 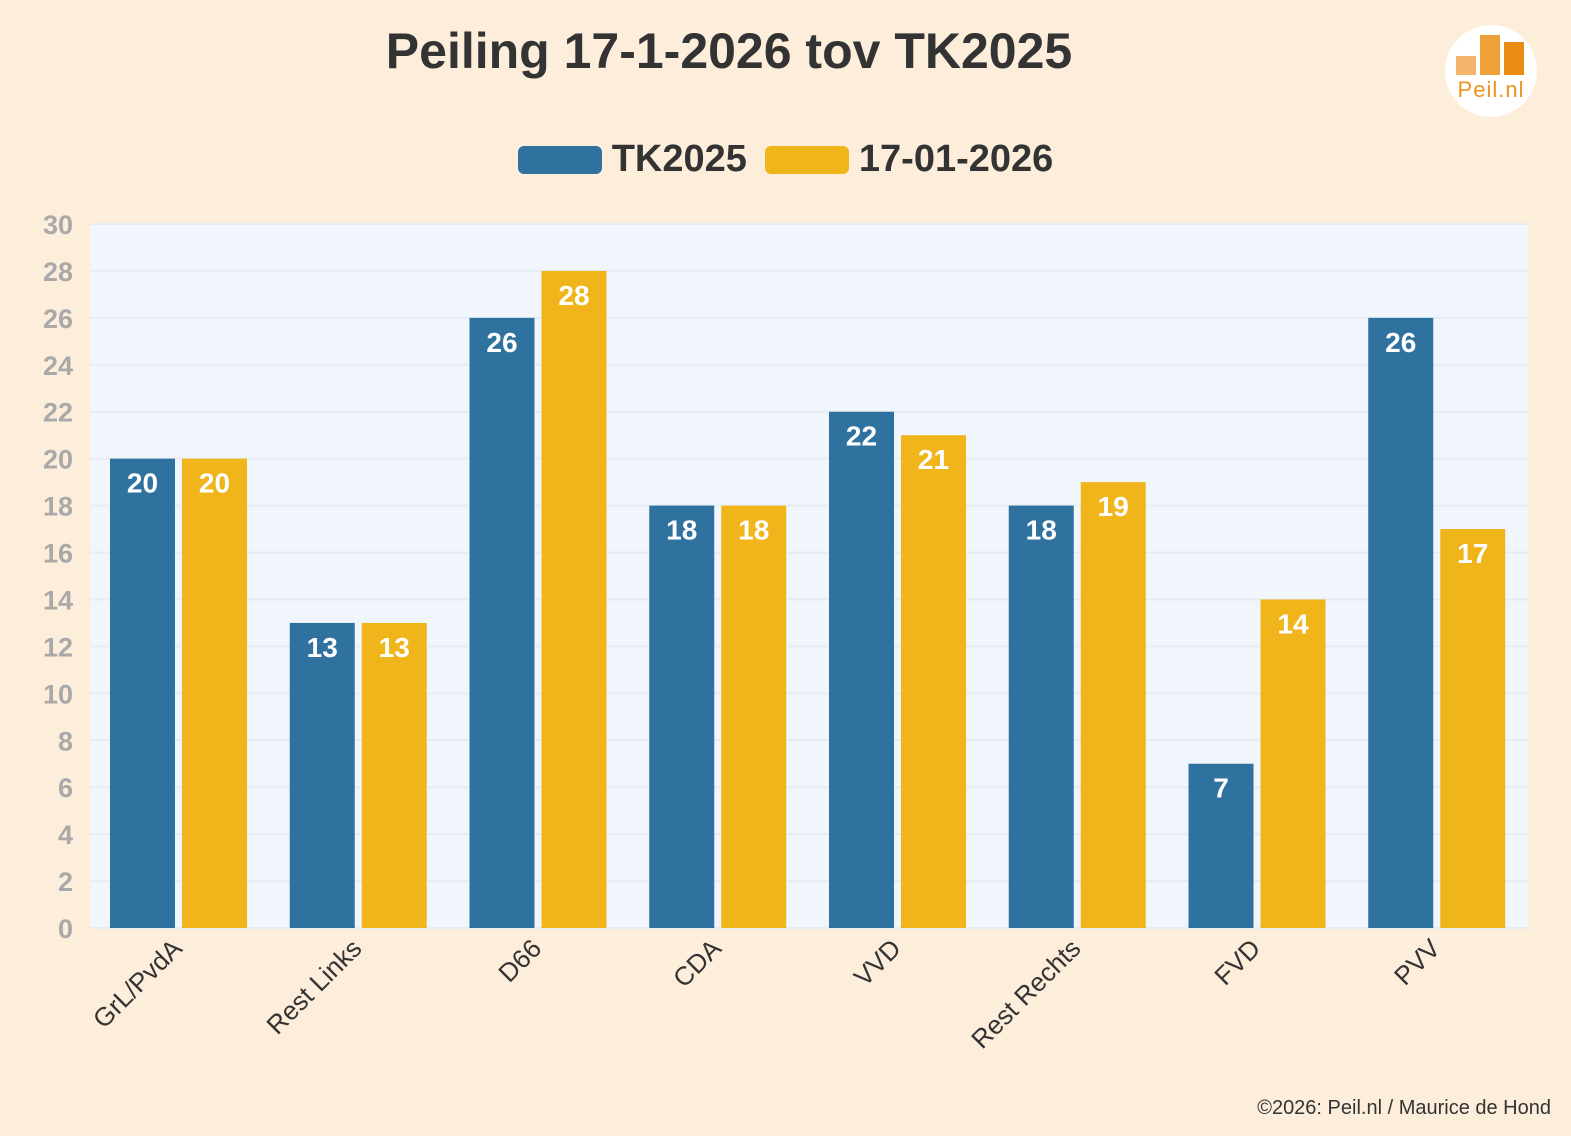 I want to click on y-tick-label: 30, so click(x=58, y=225).